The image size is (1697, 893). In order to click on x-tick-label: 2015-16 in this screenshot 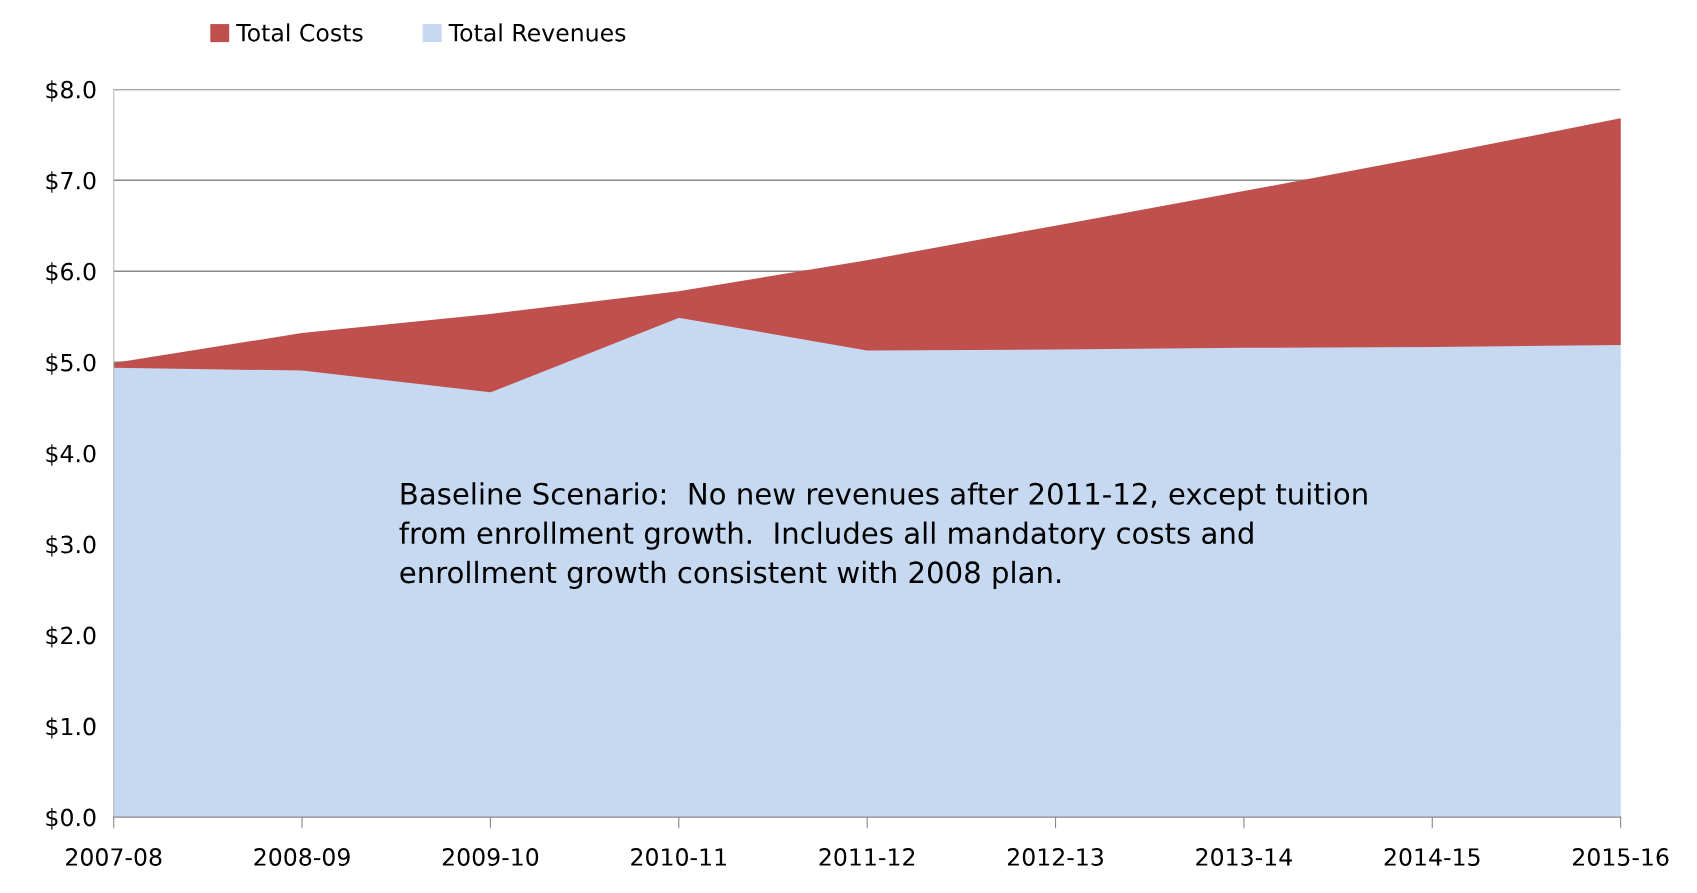, I will do `click(1621, 857)`.